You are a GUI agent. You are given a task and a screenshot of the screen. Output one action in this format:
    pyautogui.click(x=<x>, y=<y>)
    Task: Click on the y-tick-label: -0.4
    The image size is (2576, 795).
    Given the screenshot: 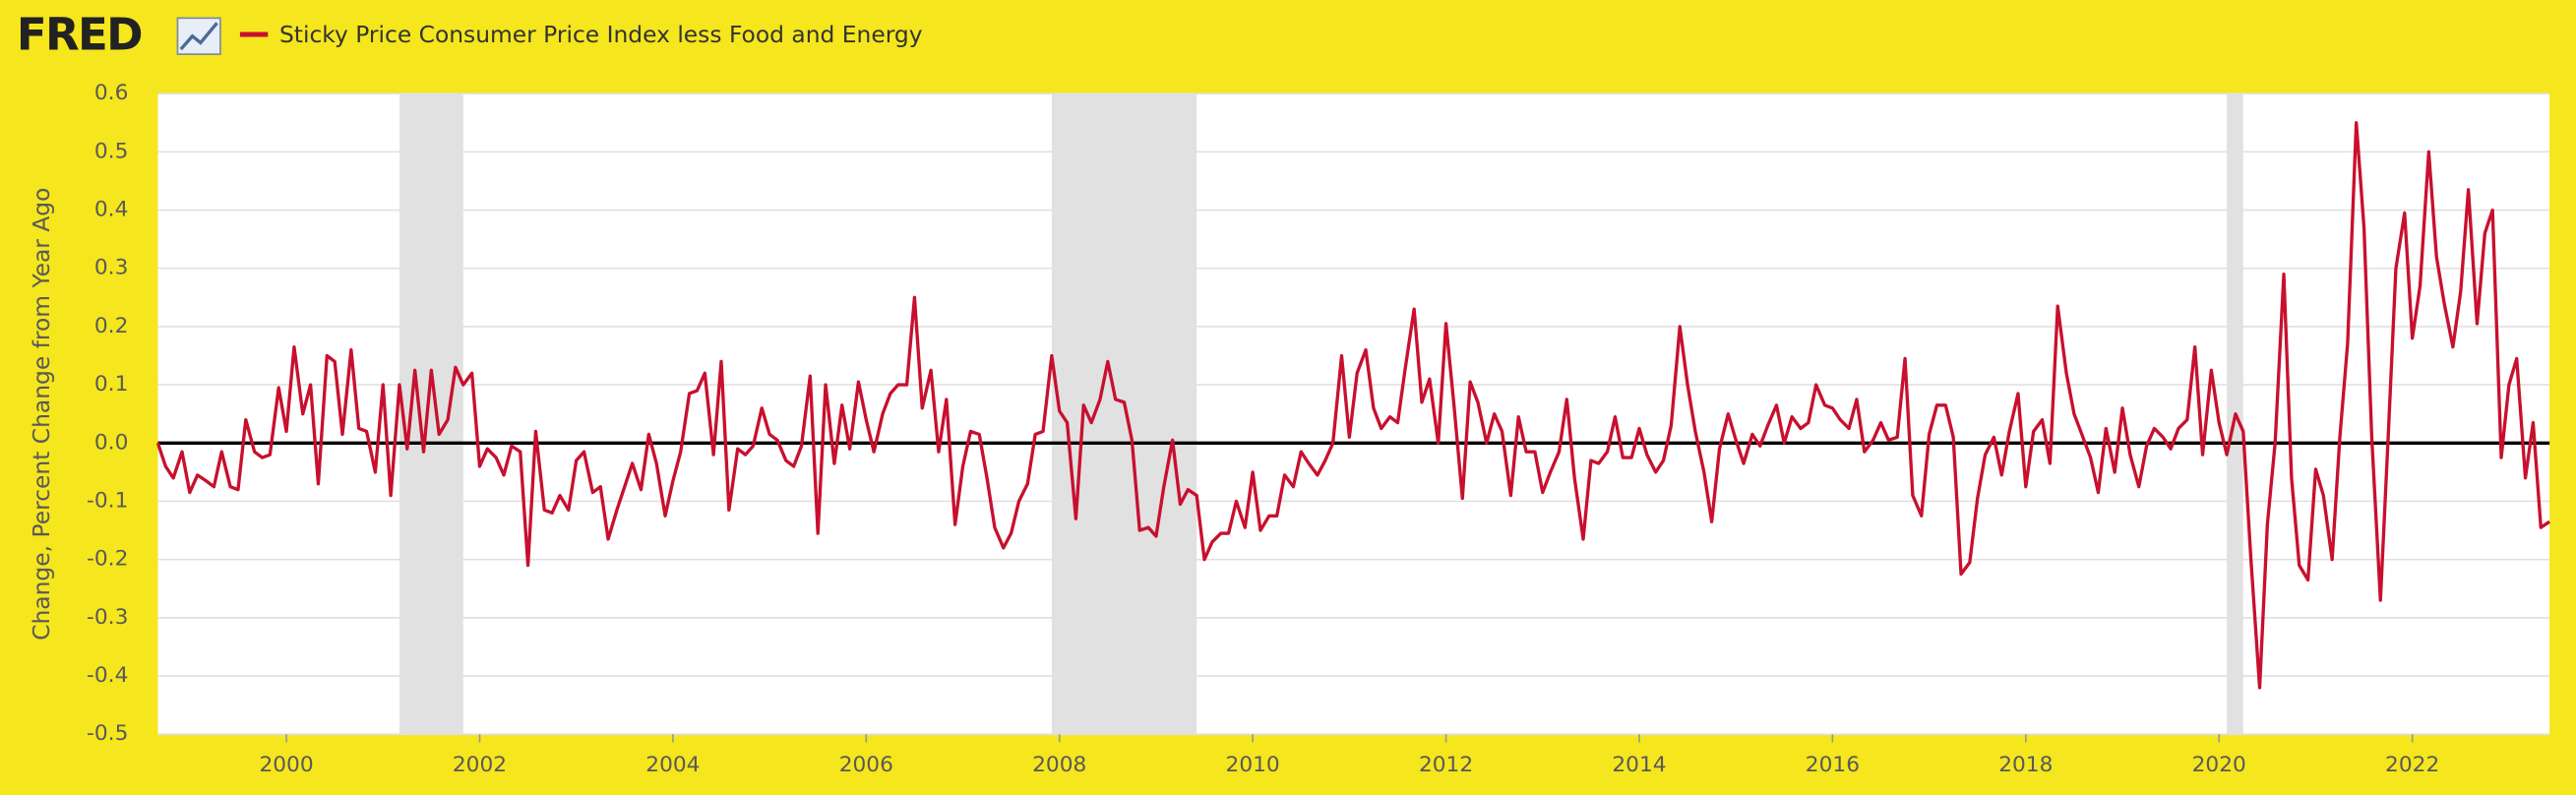 What is the action you would take?
    pyautogui.click(x=107, y=675)
    